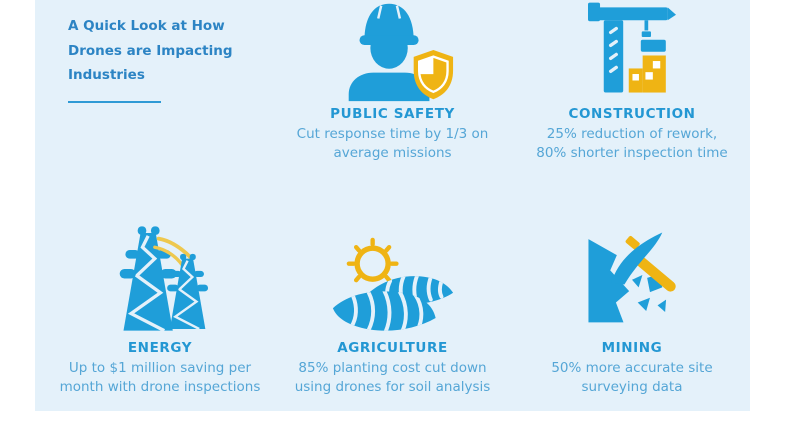  Describe the element at coordinates (106, 75) in the screenshot. I see `title-line: Industries` at that location.